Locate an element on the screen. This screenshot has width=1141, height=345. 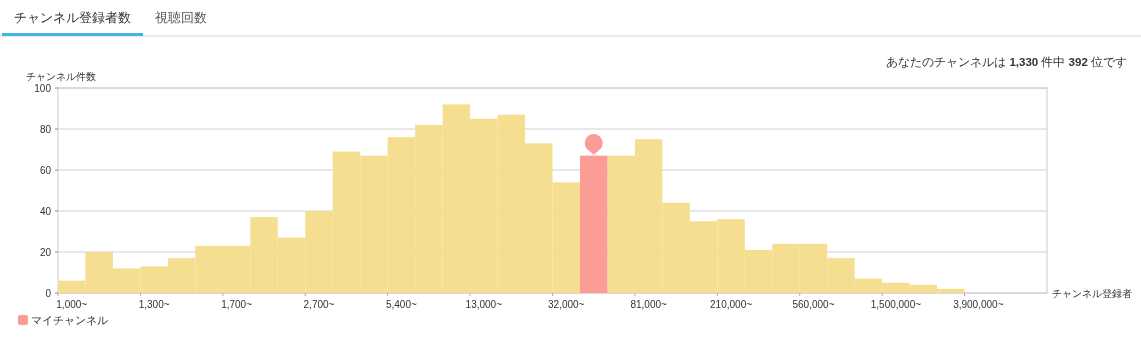
y-tick-label: 100 is located at coordinates (43, 88).